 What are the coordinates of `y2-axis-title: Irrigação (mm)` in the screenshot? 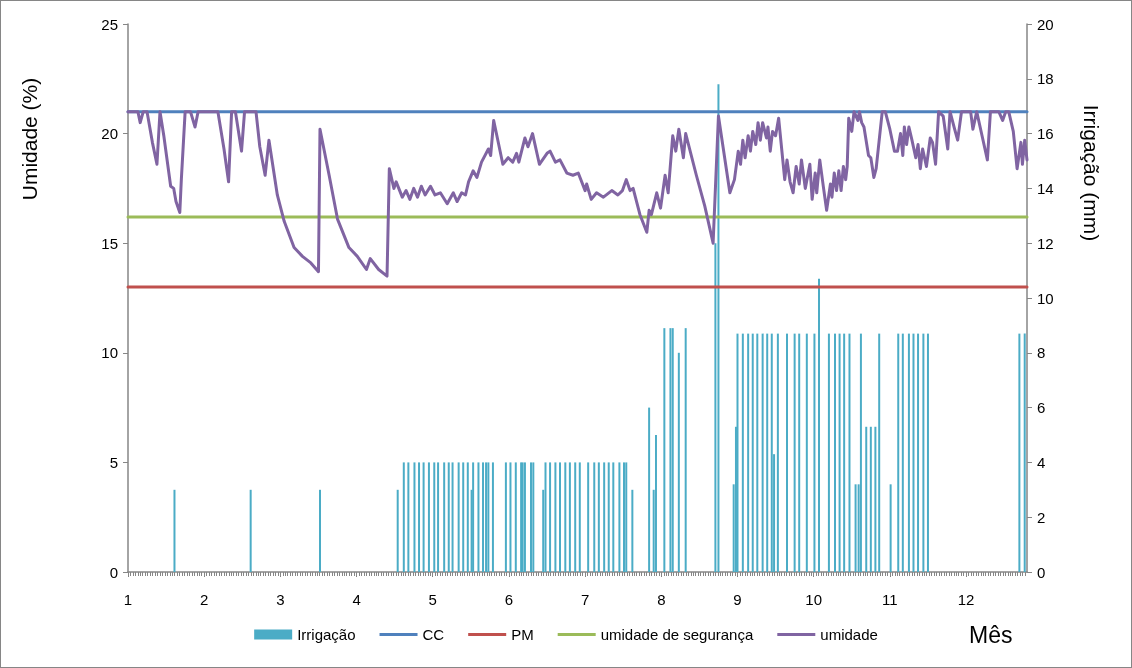 It's located at (1091, 173).